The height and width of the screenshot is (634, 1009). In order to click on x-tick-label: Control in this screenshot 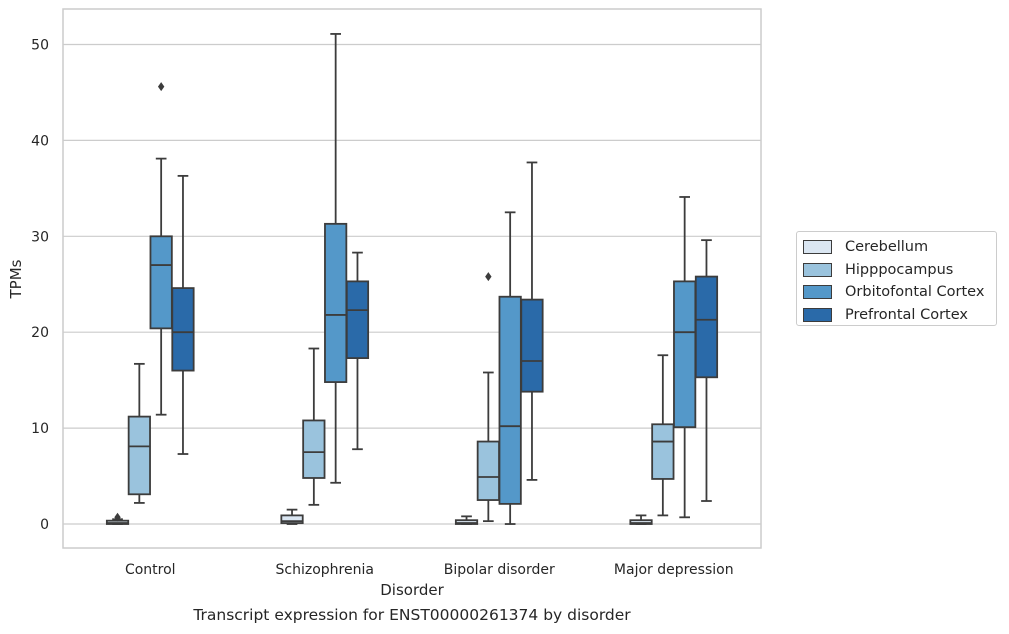, I will do `click(150, 570)`.